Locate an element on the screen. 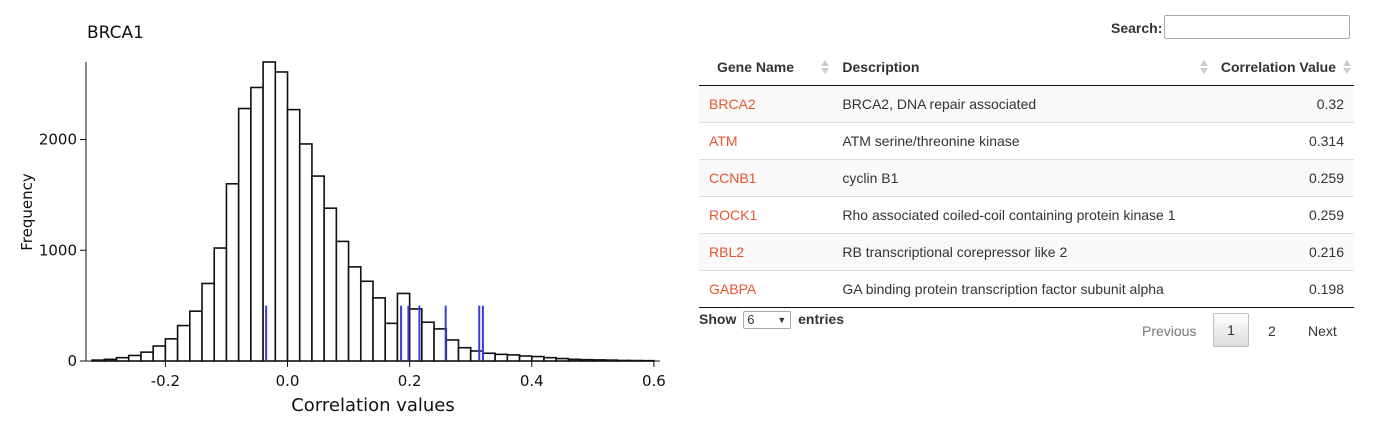 This screenshot has height=426, width=1380. column-header-description: Description is located at coordinates (1021, 67).